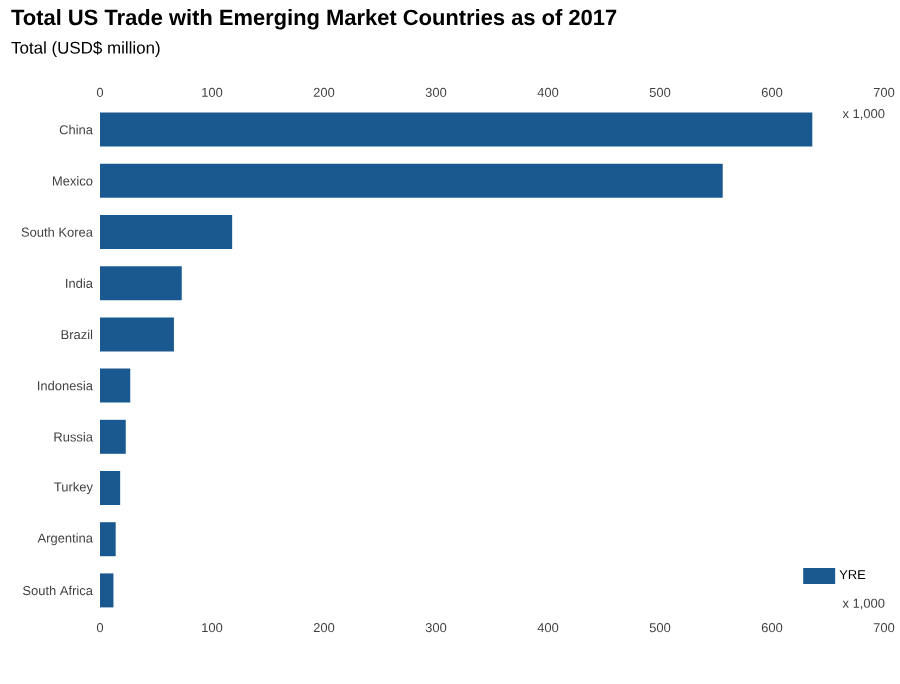  I want to click on chart-title: Total US Trade with Emerging Market Countries as of 2017, so click(314, 19).